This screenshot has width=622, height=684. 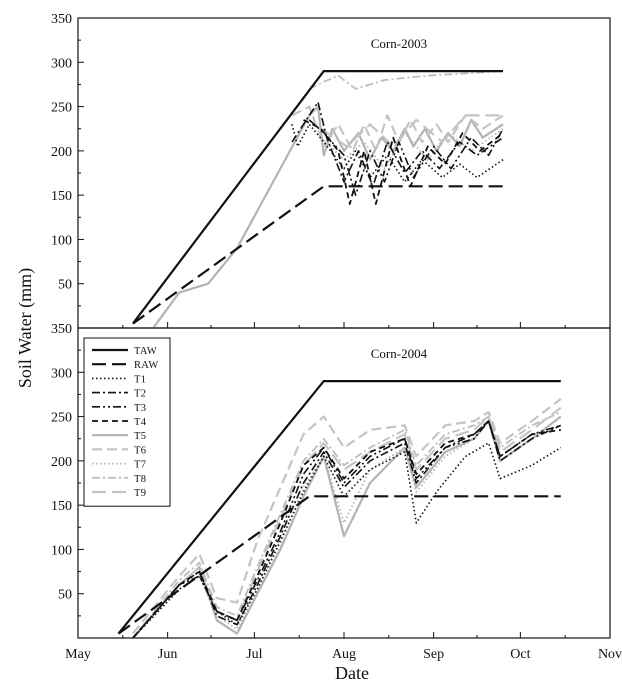 What do you see at coordinates (140, 479) in the screenshot?
I see `legend-label-t8: T8` at bounding box center [140, 479].